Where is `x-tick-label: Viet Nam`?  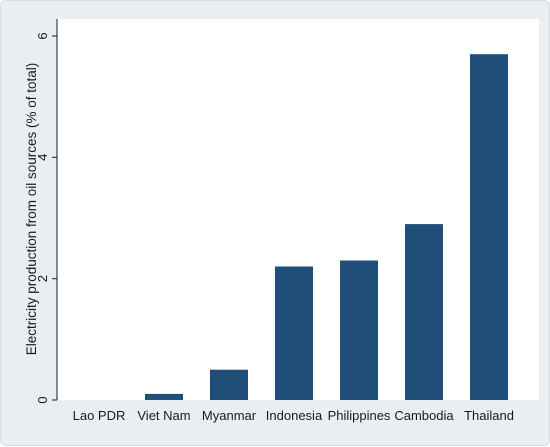
x-tick-label: Viet Nam is located at coordinates (163, 415).